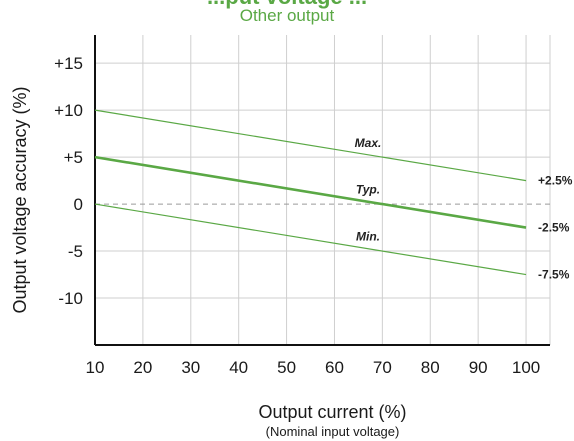 This screenshot has height=441, width=574. What do you see at coordinates (554, 228) in the screenshot?
I see `series-end-label: -2.5%` at bounding box center [554, 228].